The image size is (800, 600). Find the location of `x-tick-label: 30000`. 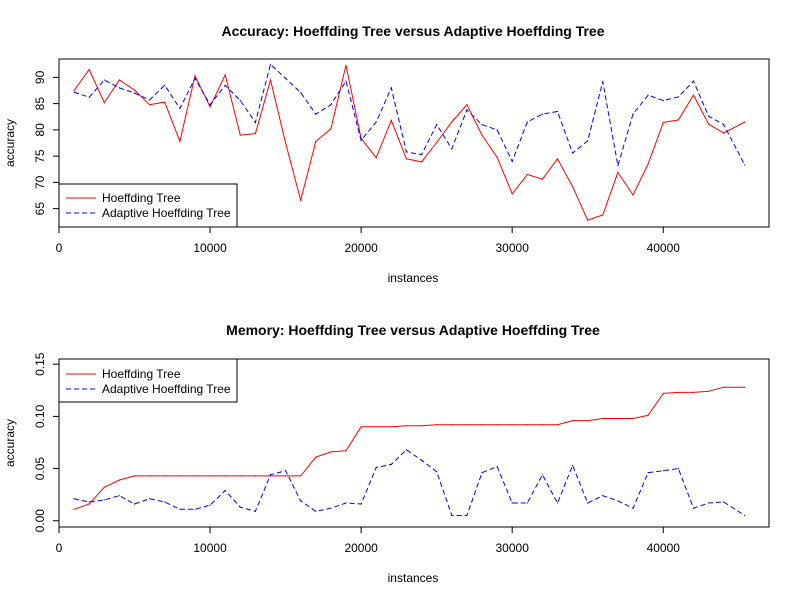

x-tick-label: 30000 is located at coordinates (513, 548).